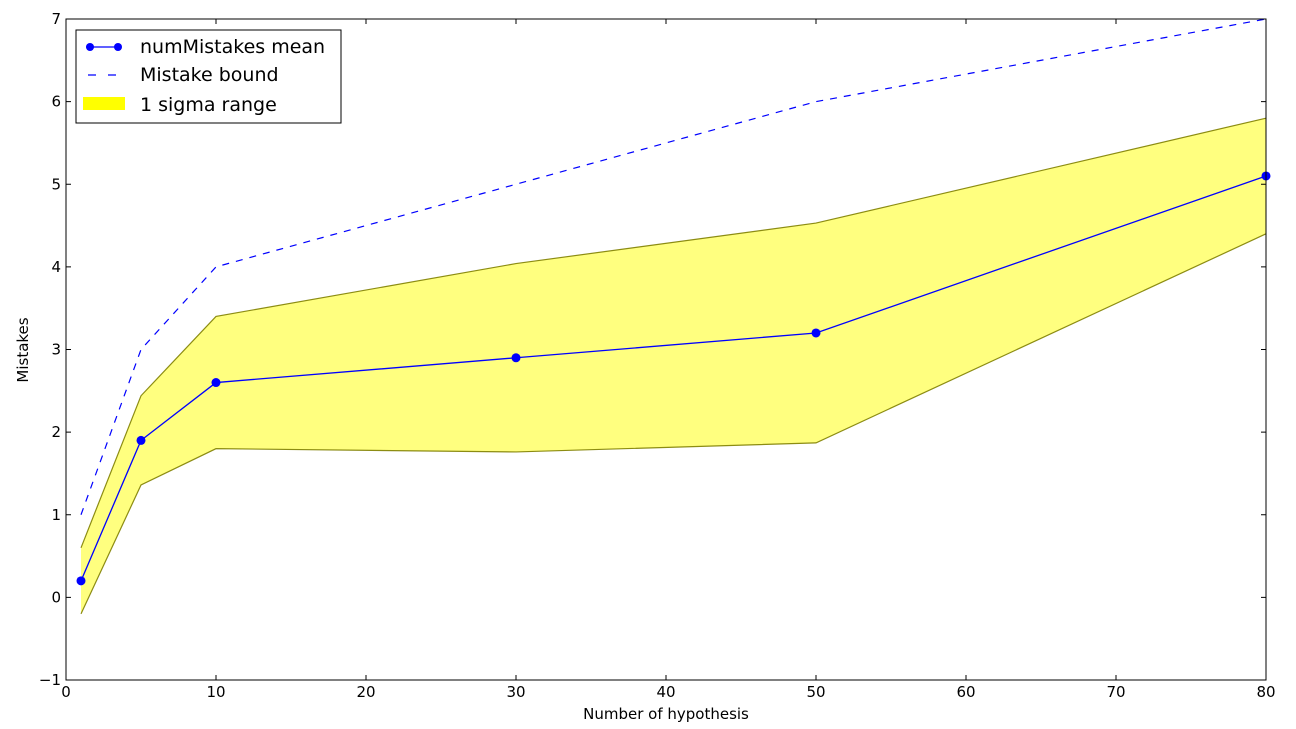 The image size is (1296, 729). I want to click on y-tick-label: 6, so click(56, 102).